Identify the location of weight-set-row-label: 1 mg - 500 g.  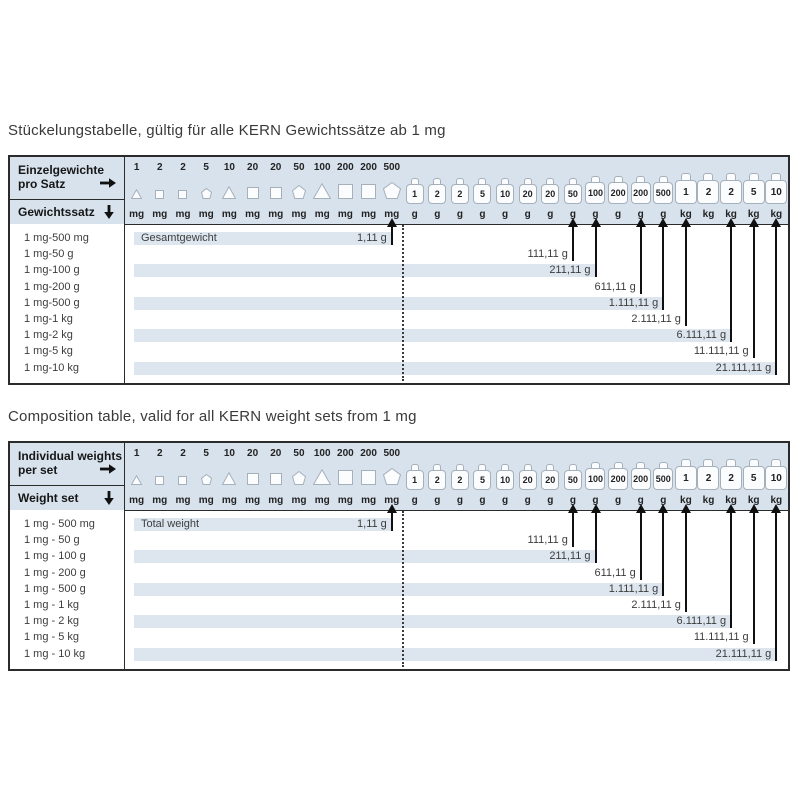
(55, 588).